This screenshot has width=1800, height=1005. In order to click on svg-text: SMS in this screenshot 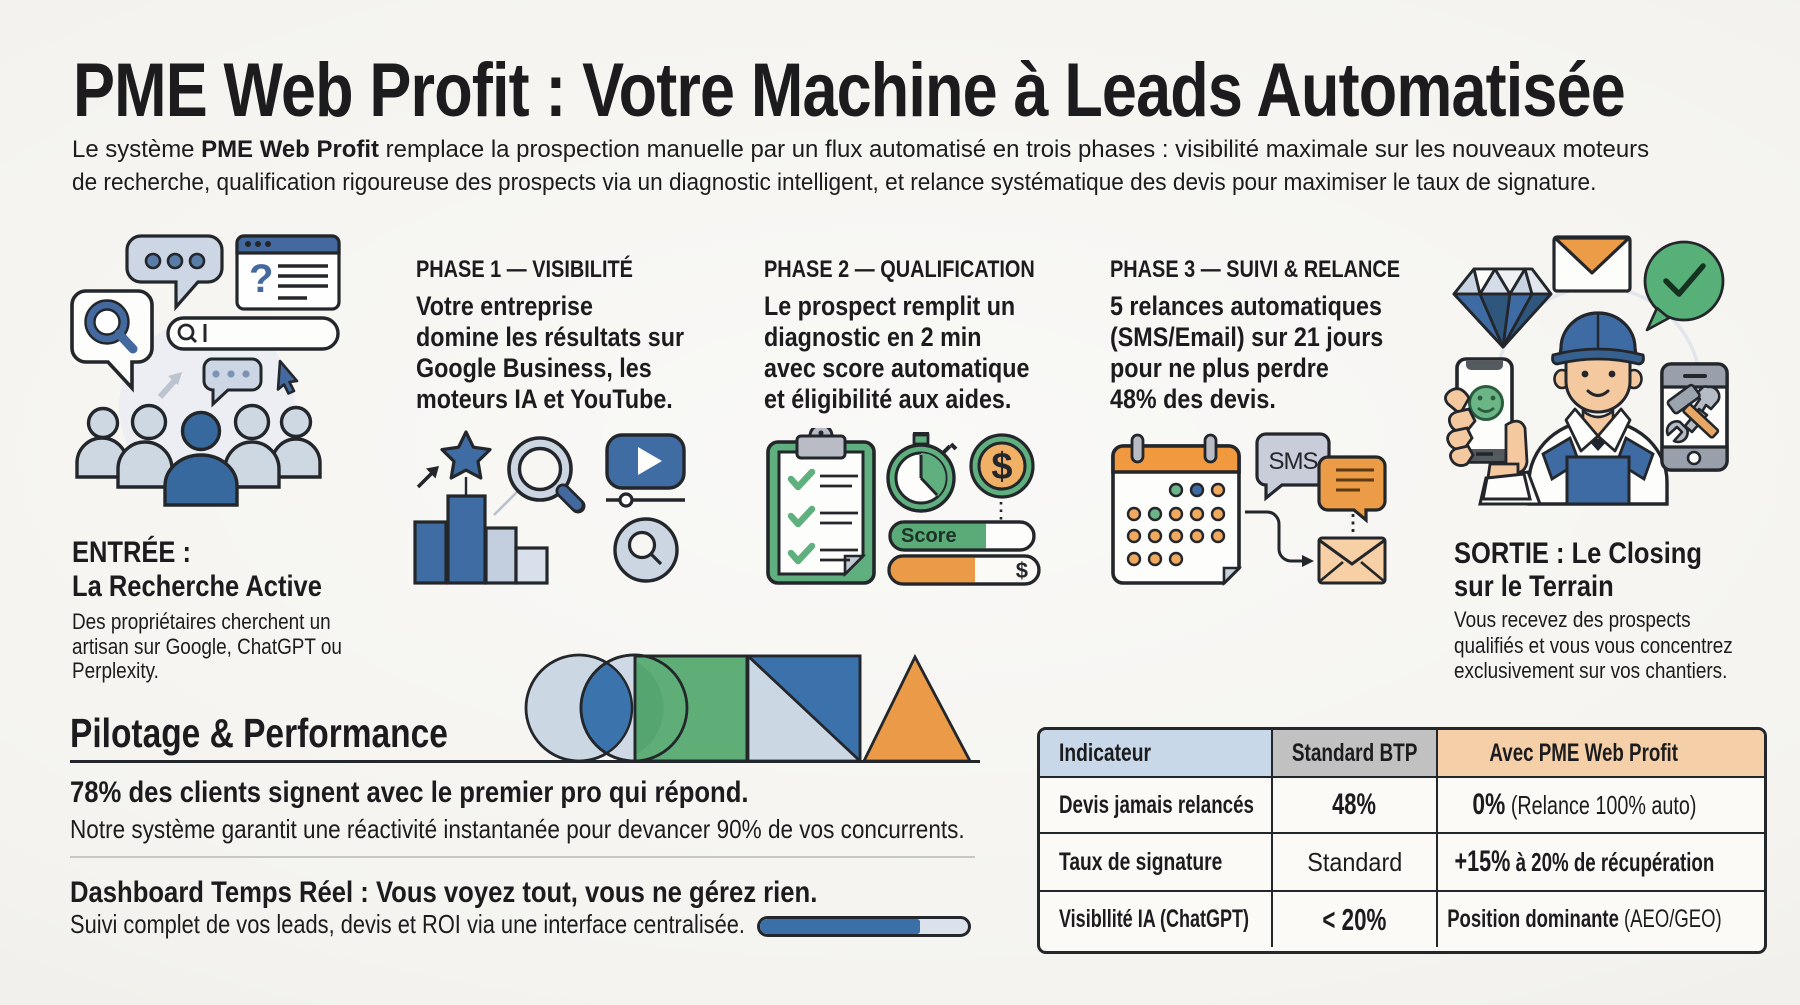, I will do `click(1292, 461)`.